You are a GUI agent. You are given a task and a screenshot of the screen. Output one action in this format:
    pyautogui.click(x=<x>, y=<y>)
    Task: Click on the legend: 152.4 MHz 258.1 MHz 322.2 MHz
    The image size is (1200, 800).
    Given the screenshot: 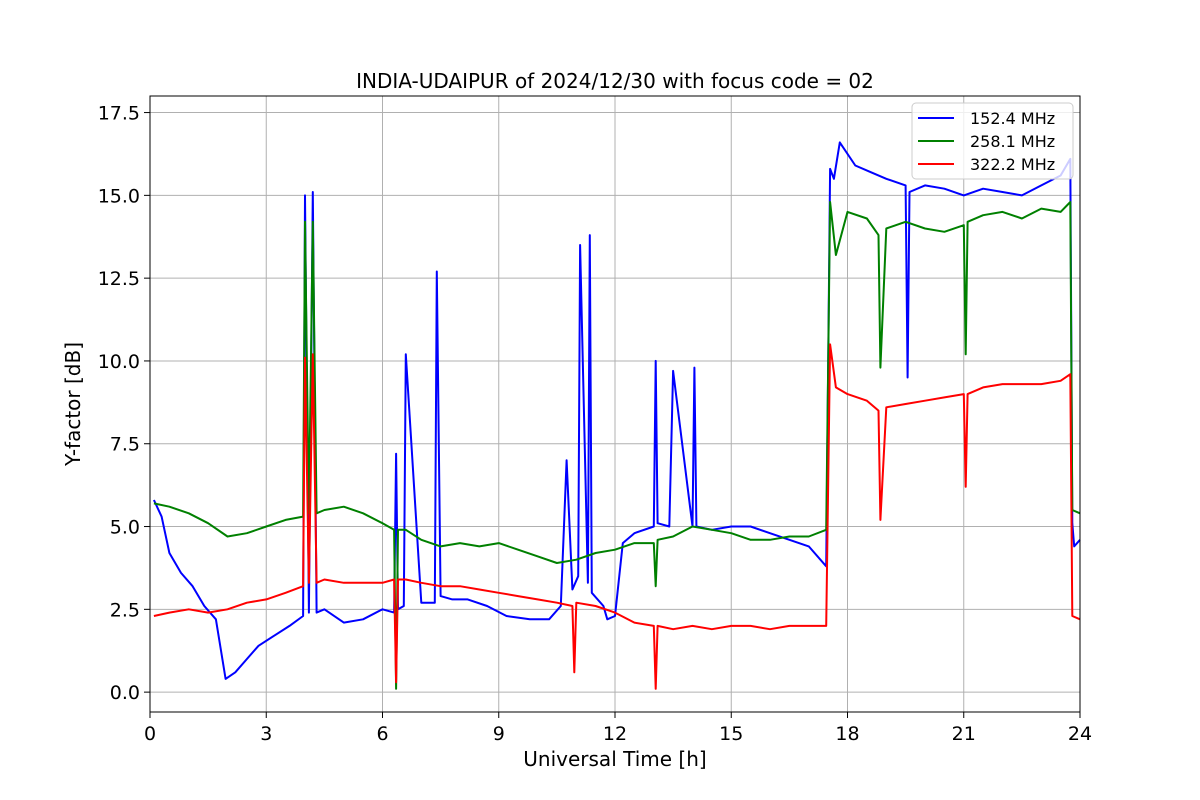 What is the action you would take?
    pyautogui.click(x=992, y=141)
    